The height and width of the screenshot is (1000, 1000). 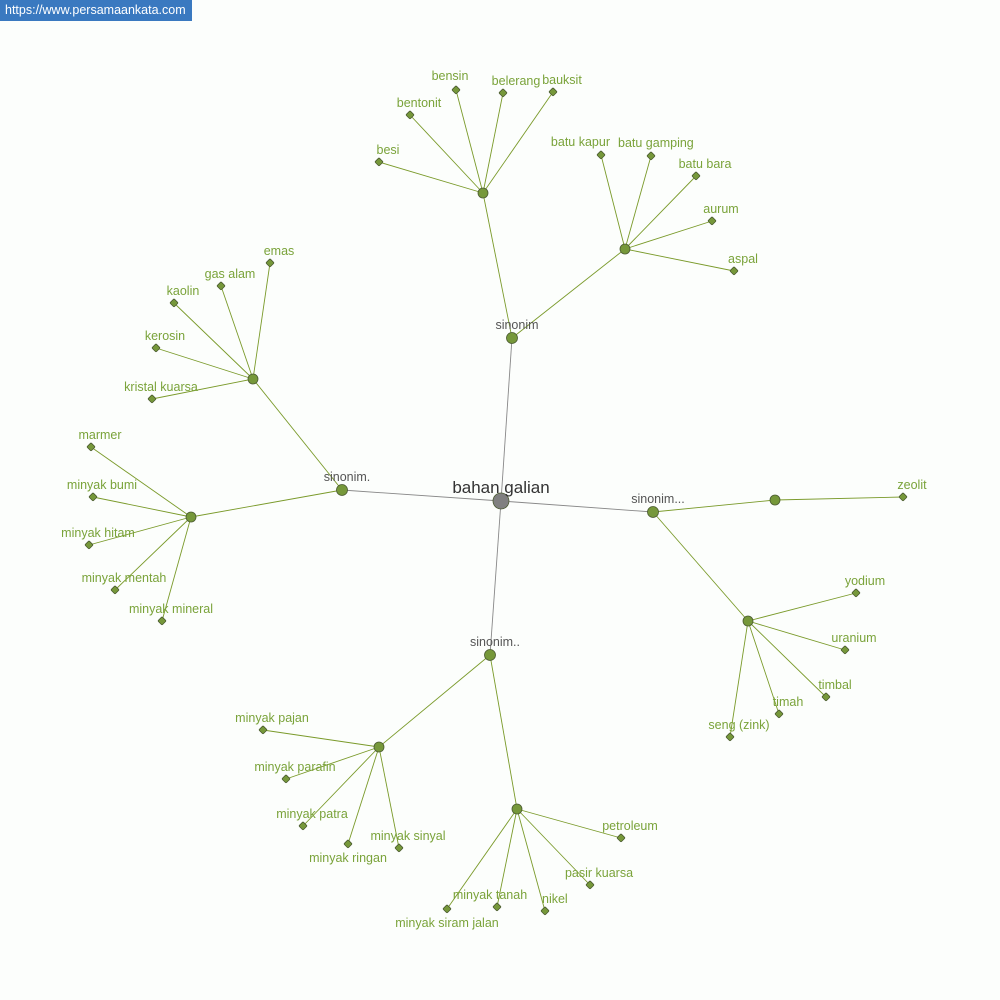 I want to click on leaf-label: zeolit, so click(x=912, y=485).